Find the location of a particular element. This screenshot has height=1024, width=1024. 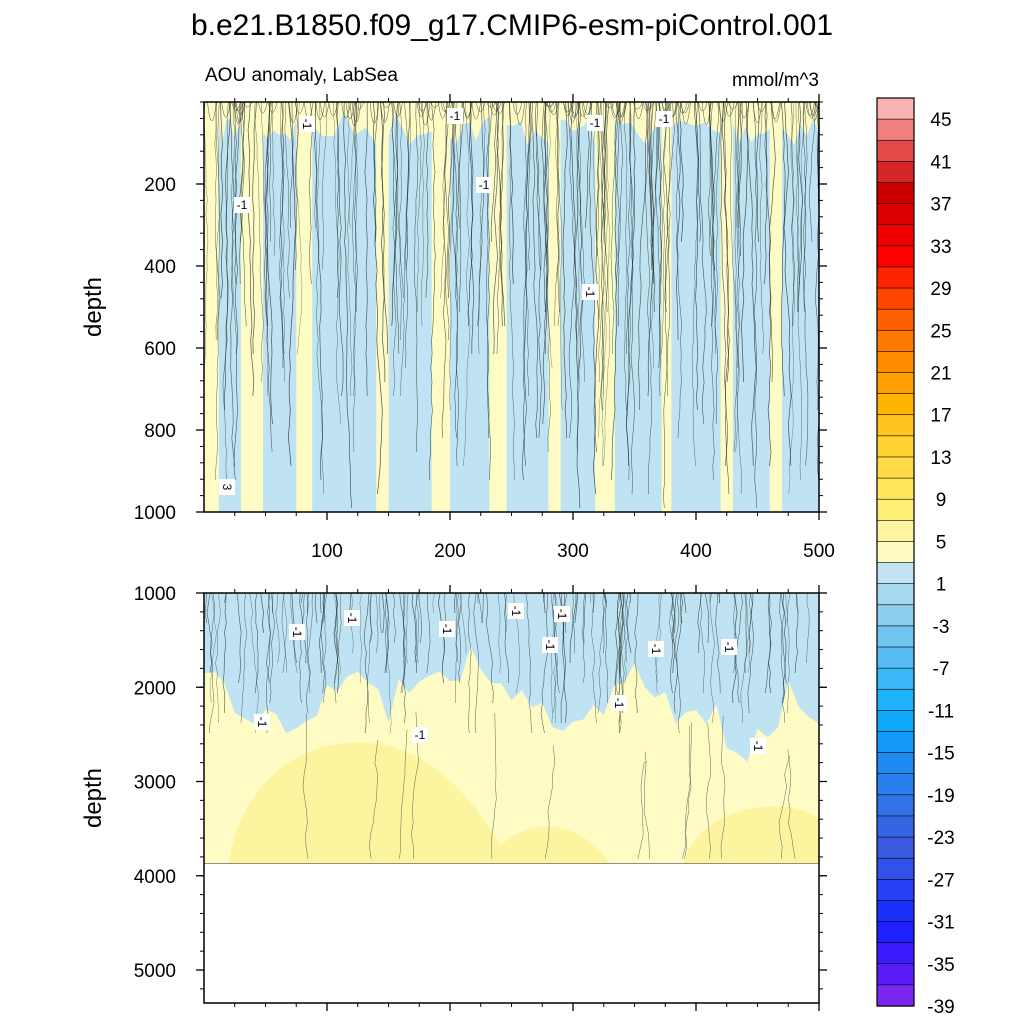

upper-y-axis-label: depth is located at coordinates (93, 307).